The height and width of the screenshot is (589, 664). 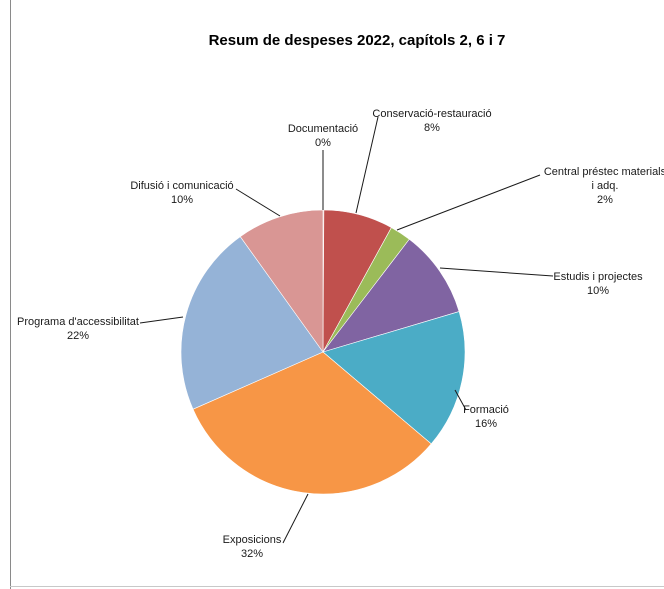 I want to click on slice-category-label-4: Formació, so click(x=486, y=410).